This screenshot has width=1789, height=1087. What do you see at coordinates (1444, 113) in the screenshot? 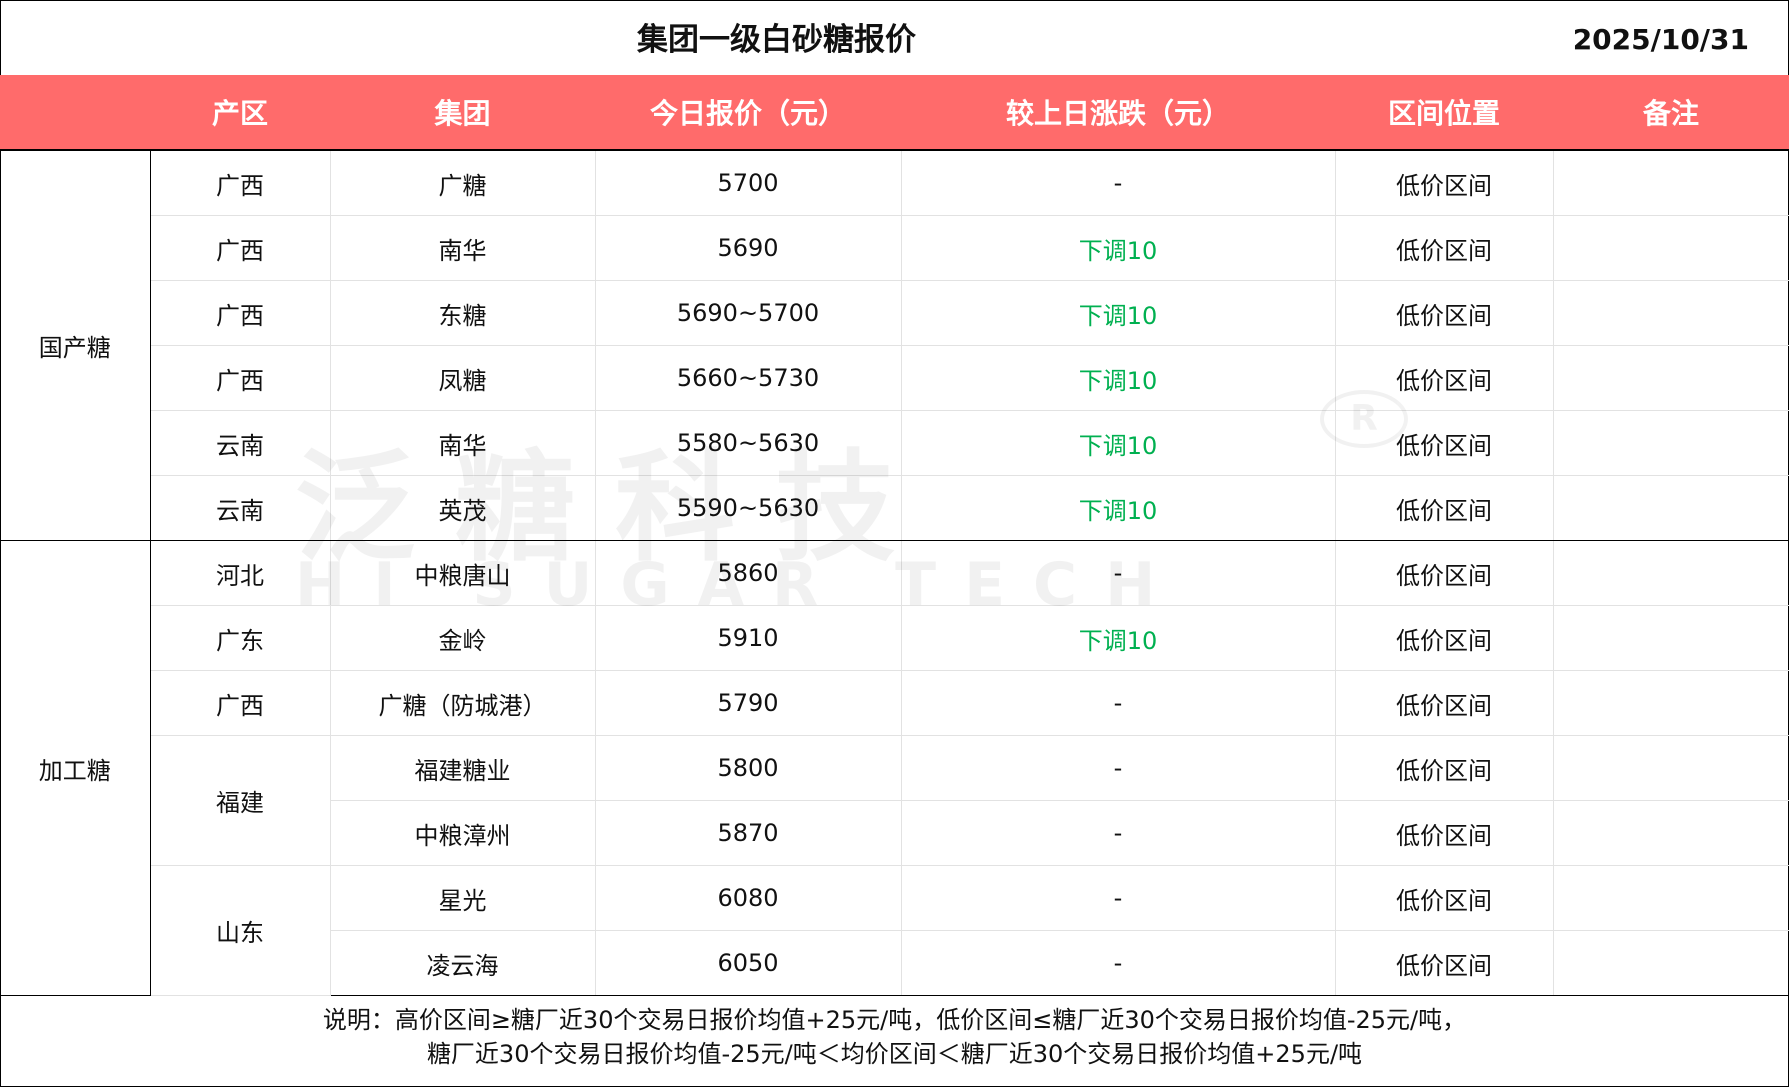
I see `header-position: 区间位置` at bounding box center [1444, 113].